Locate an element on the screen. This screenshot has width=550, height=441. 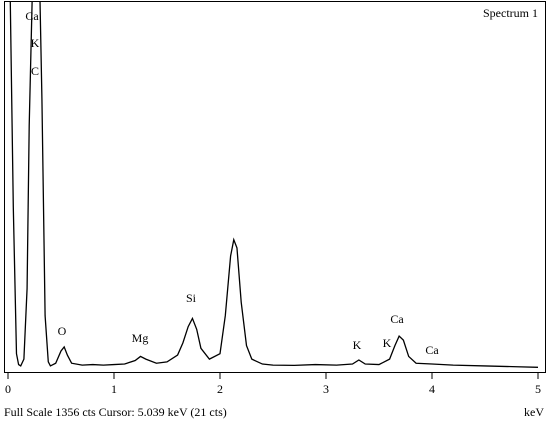
x-tick-label: 1 is located at coordinates (114, 389).